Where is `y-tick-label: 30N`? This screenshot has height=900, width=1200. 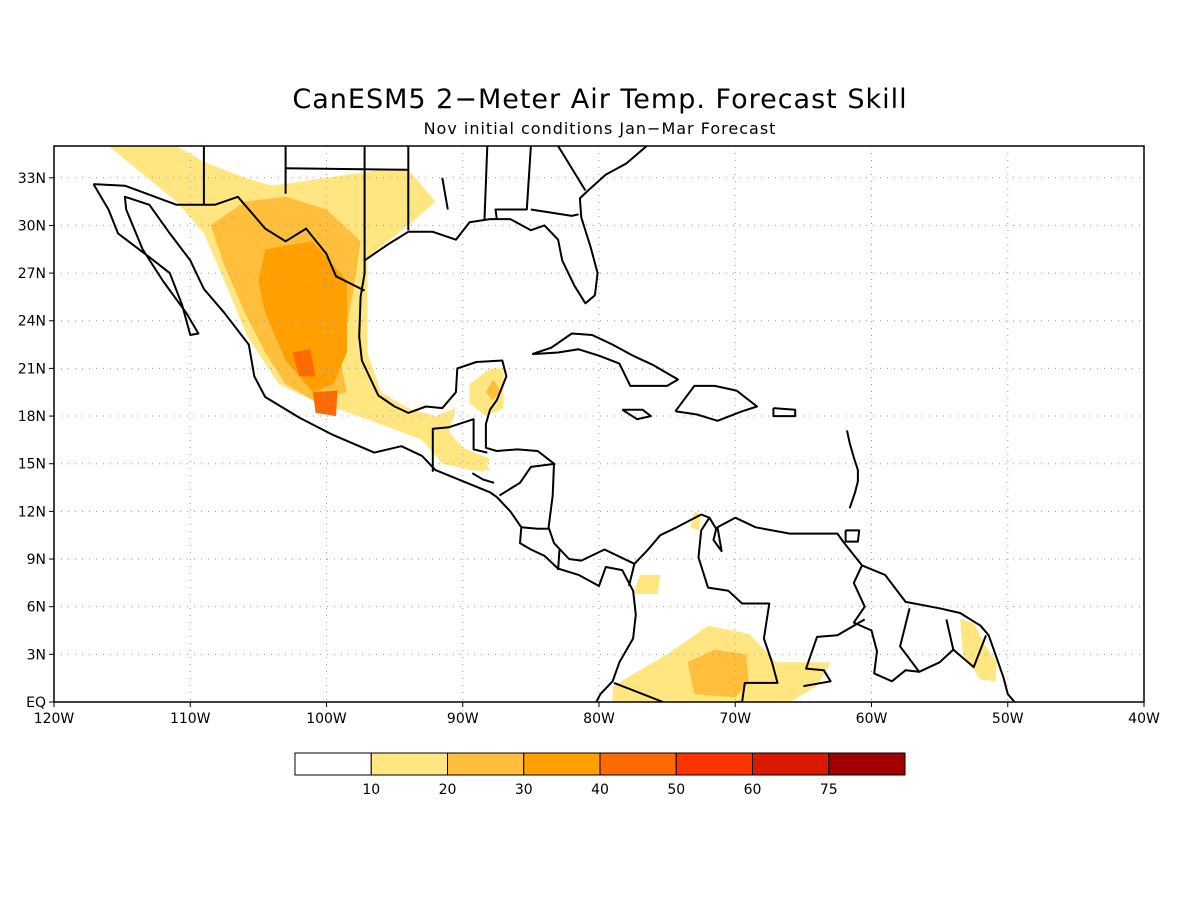
y-tick-label: 30N is located at coordinates (32, 226).